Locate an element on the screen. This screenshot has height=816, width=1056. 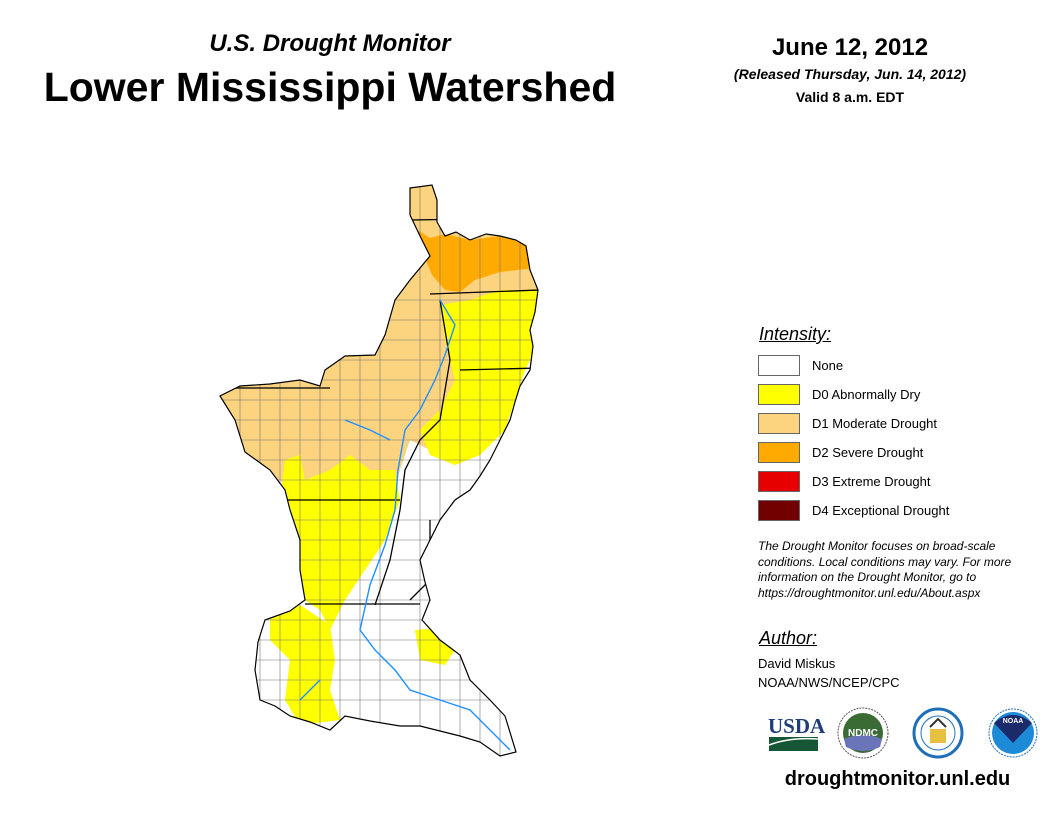
legend-item-none: None is located at coordinates (801, 365).